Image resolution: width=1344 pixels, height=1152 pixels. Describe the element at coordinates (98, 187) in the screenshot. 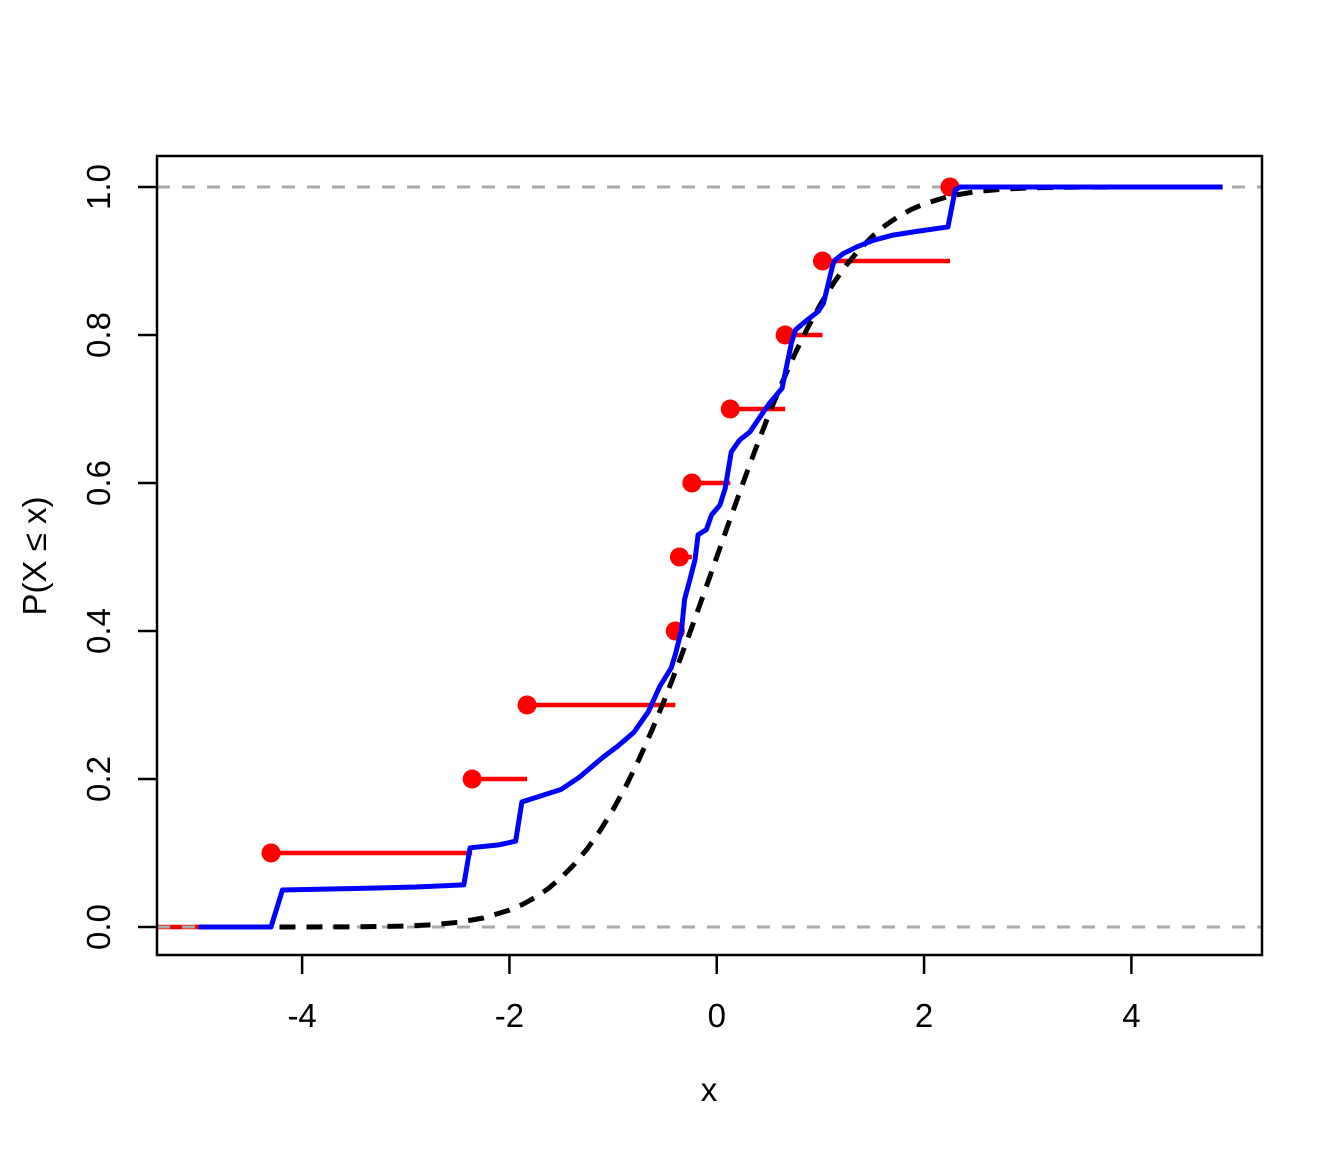

I see `y-tick-label: 1.0` at that location.